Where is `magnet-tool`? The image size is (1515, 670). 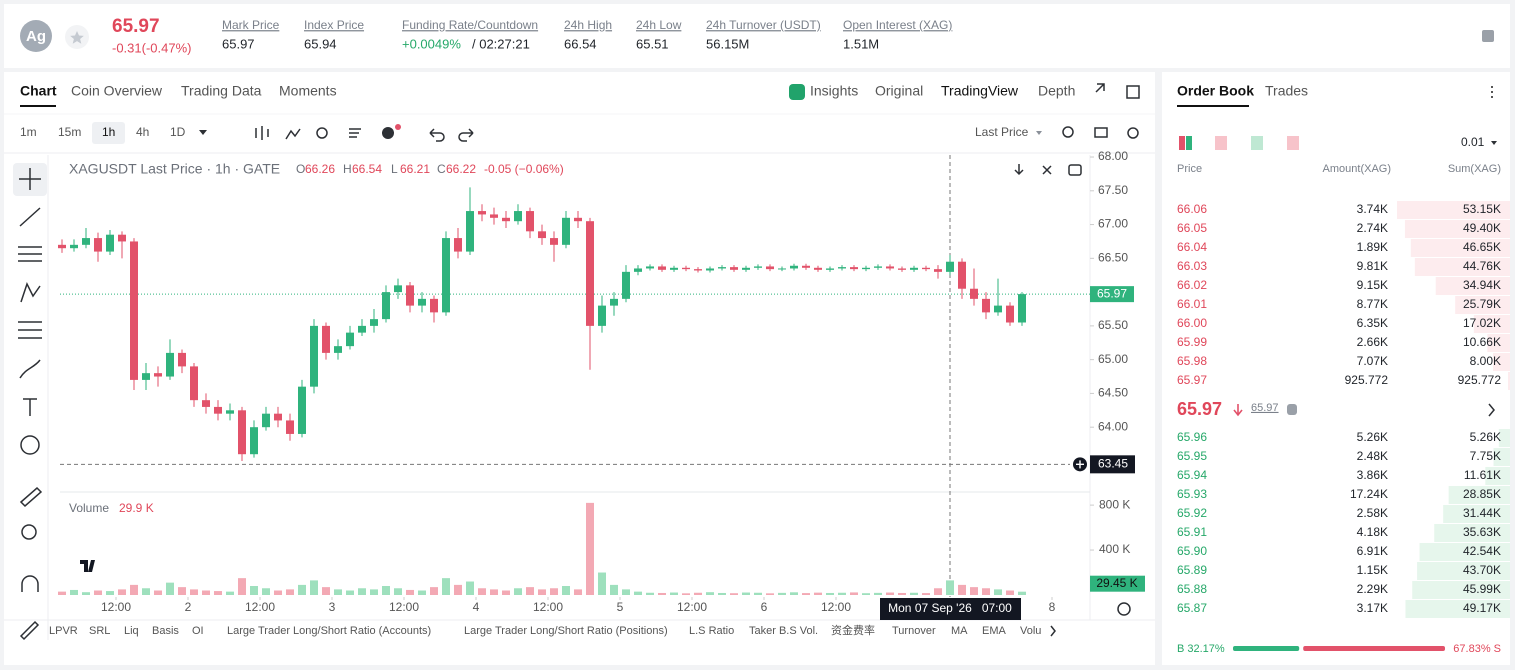 magnet-tool is located at coordinates (30, 583).